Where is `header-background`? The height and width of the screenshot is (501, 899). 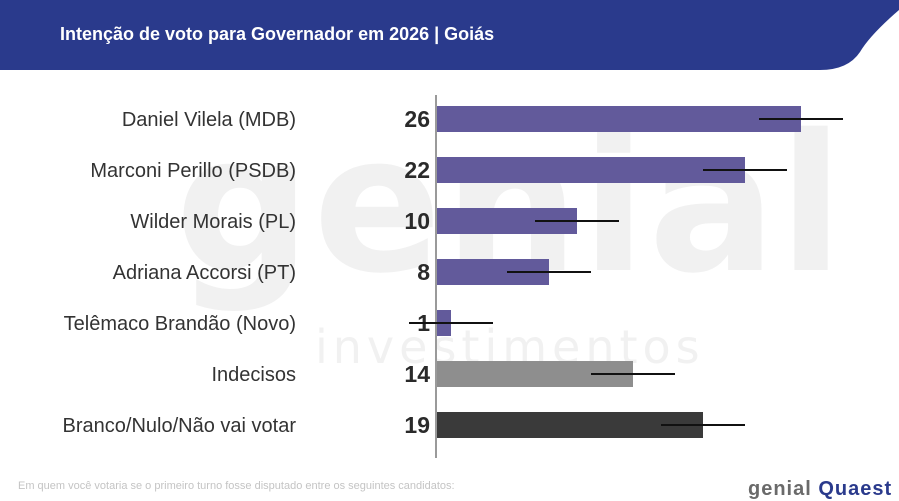 header-background is located at coordinates (449, 35).